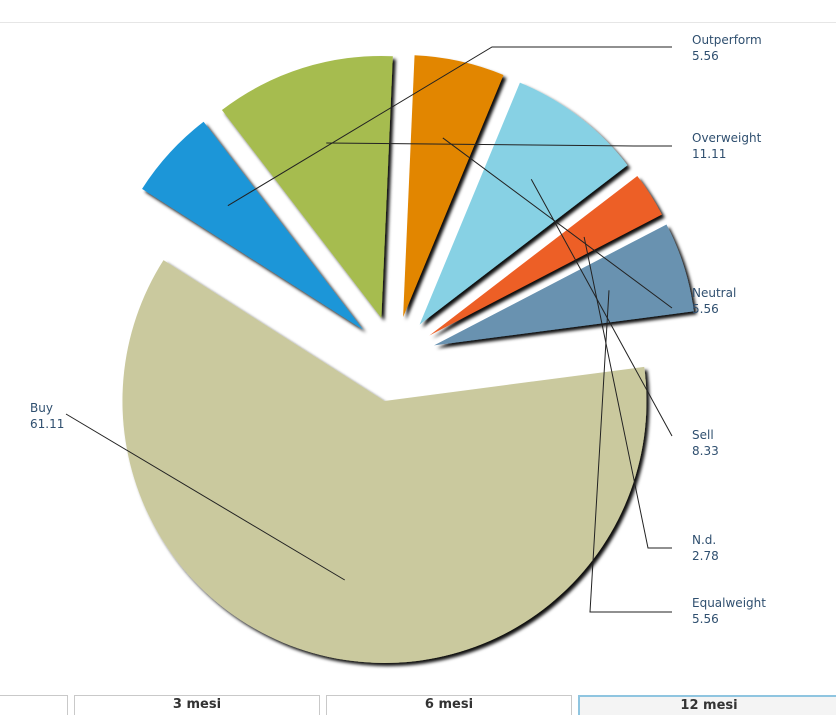 This screenshot has height=715, width=836. I want to click on pie-slice-sell, so click(523, 203).